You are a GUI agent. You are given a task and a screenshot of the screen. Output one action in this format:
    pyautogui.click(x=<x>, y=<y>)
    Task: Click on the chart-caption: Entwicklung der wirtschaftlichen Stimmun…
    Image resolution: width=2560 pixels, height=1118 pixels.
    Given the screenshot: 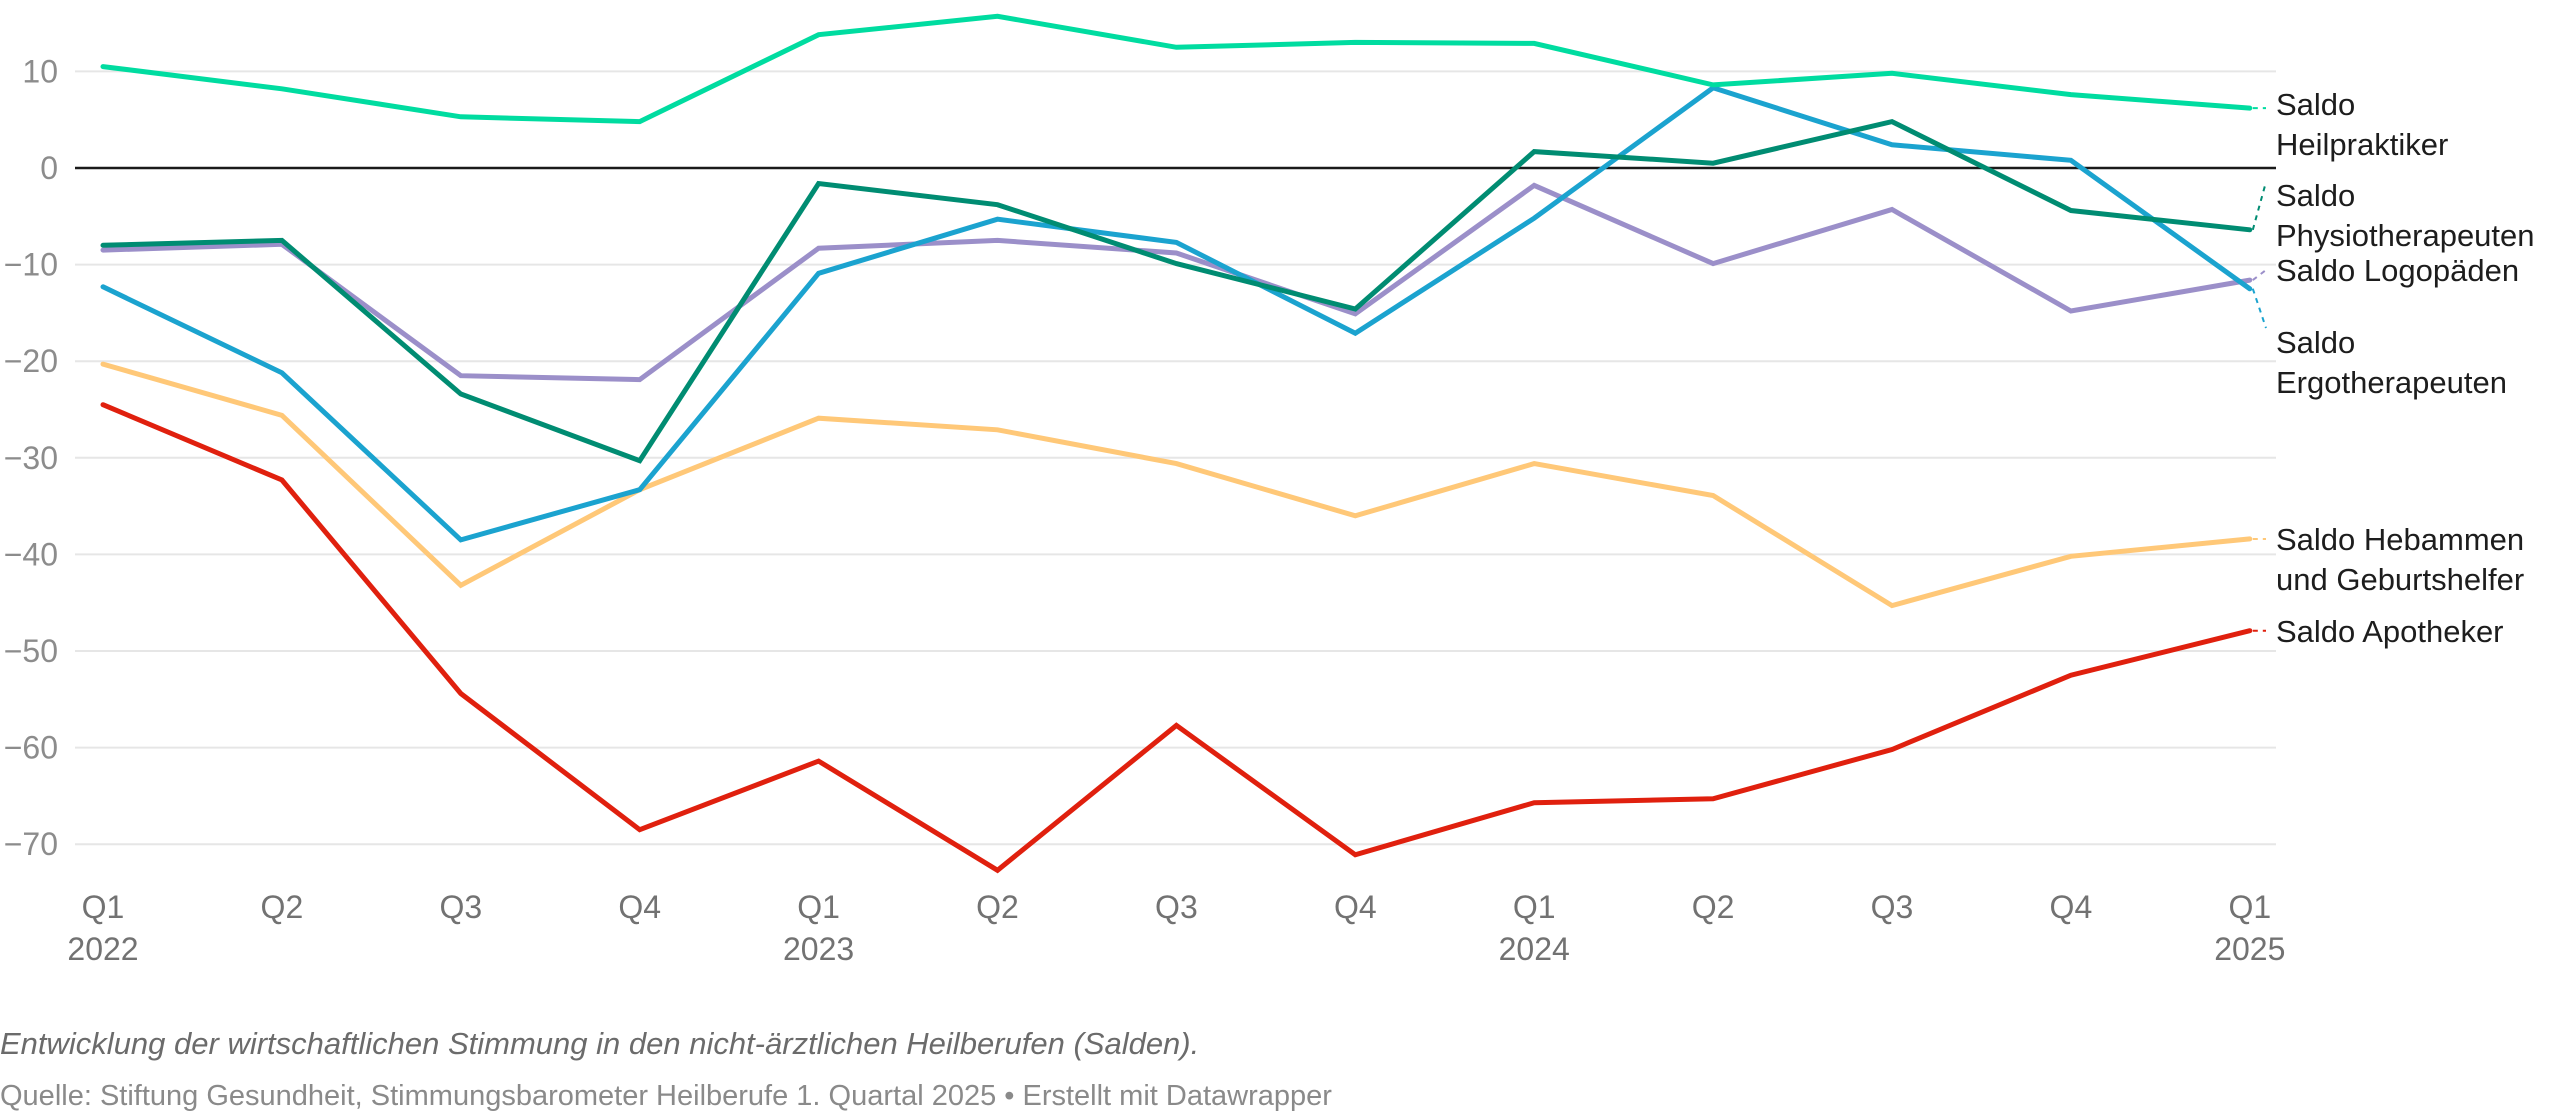 What is the action you would take?
    pyautogui.click(x=600, y=1043)
    